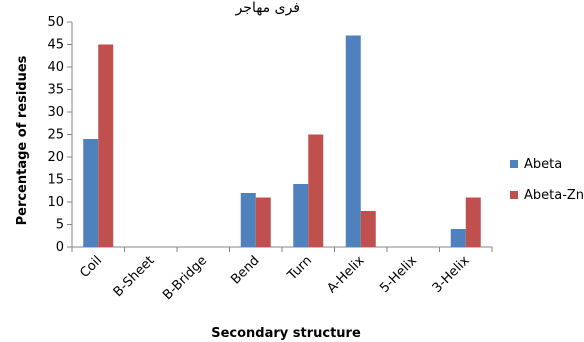 Image resolution: width=584 pixels, height=342 pixels. I want to click on x-tick-label: Bend, so click(245, 270).